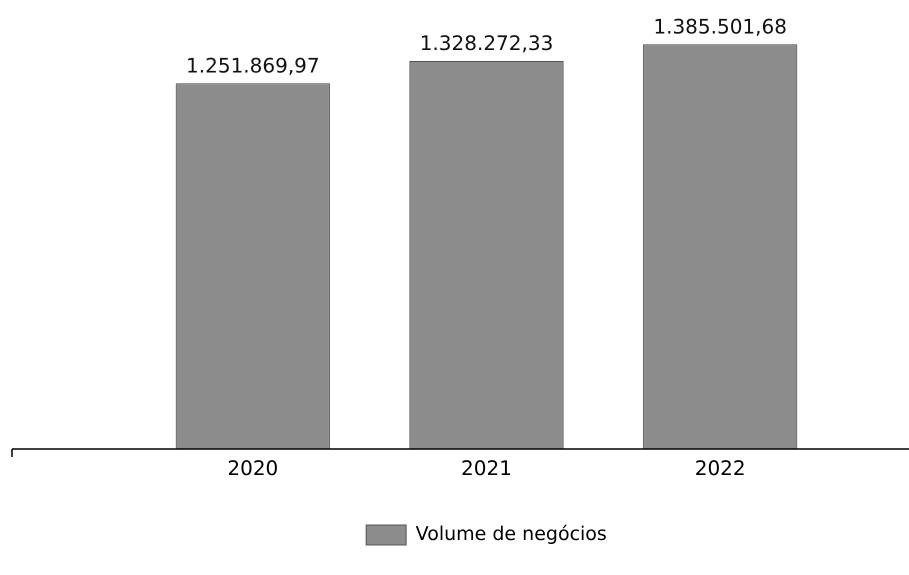 Image resolution: width=909 pixels, height=575 pixels. What do you see at coordinates (720, 26) in the screenshot?
I see `data-label: 1.385.501,68` at bounding box center [720, 26].